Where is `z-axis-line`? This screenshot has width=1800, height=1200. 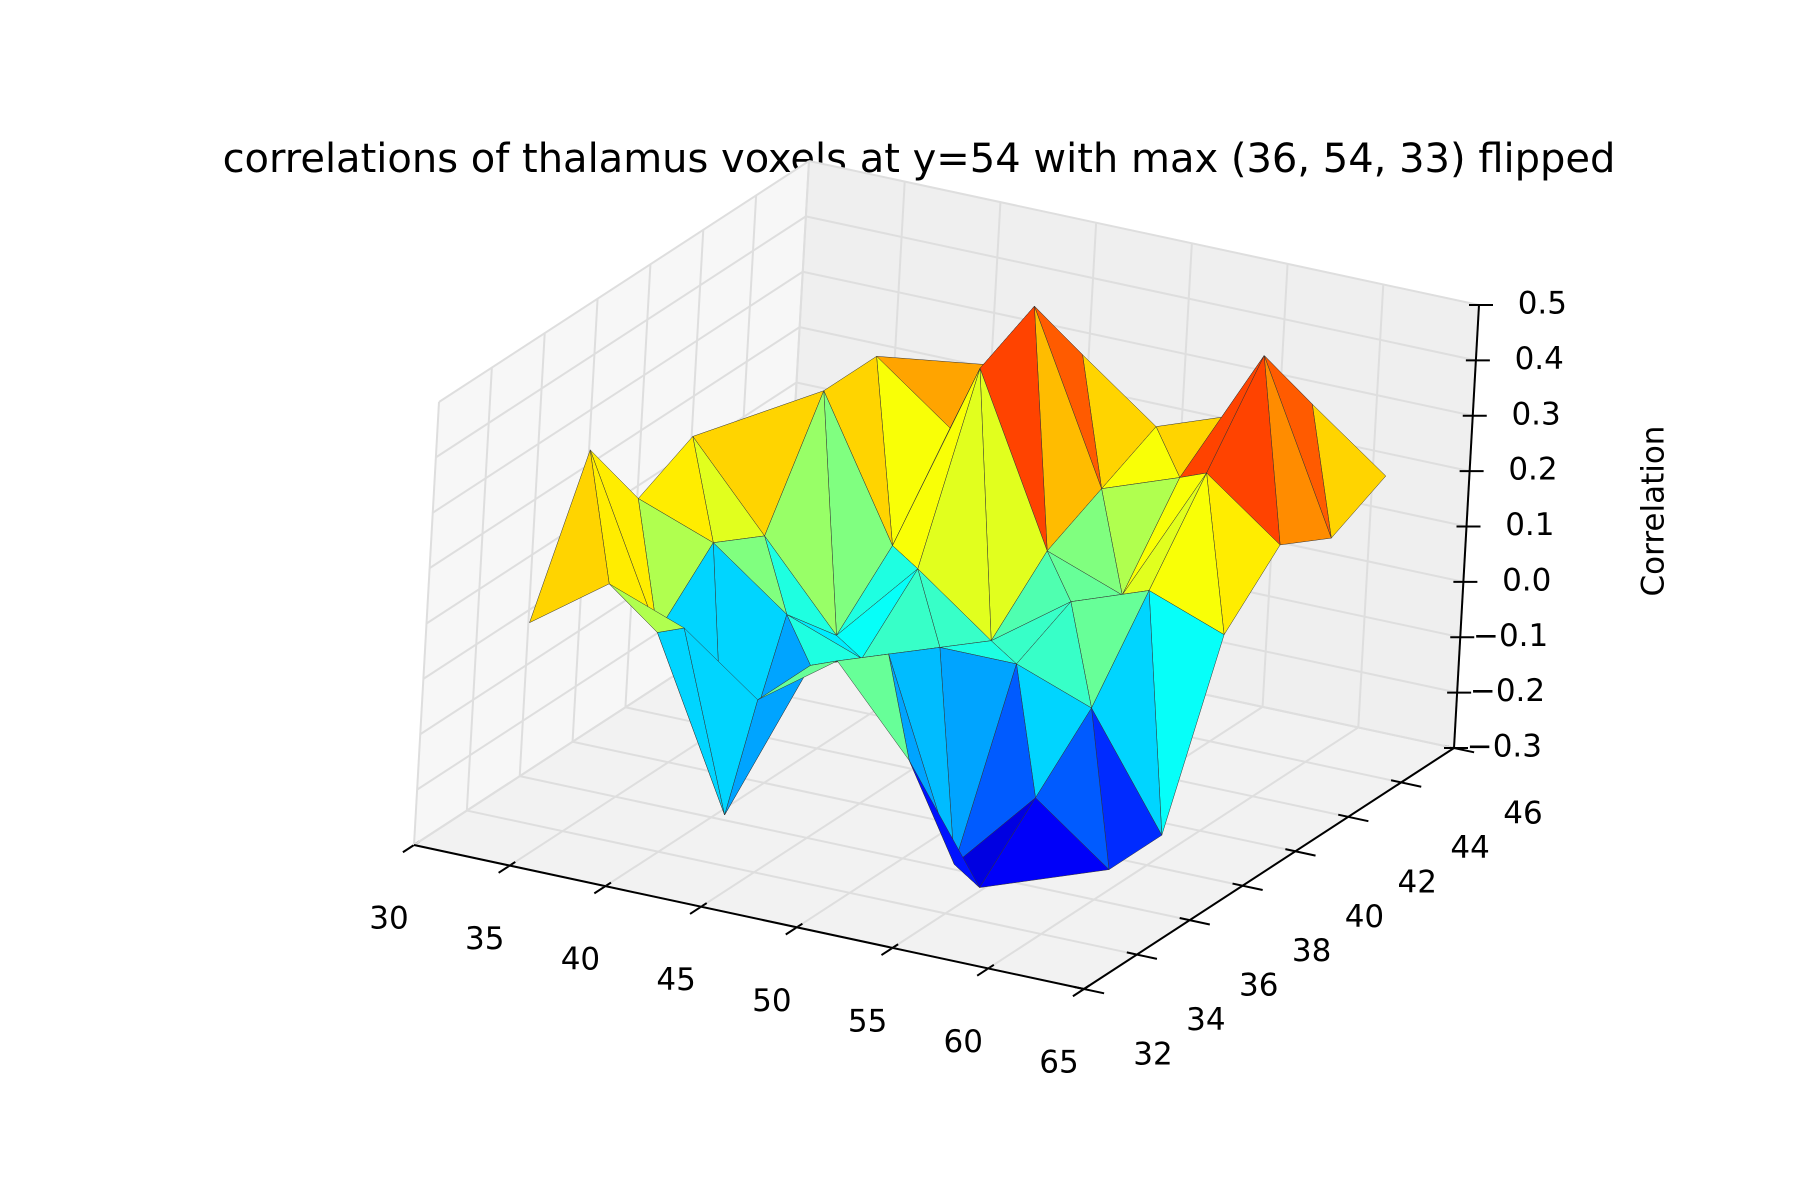 z-axis-line is located at coordinates (1466, 526).